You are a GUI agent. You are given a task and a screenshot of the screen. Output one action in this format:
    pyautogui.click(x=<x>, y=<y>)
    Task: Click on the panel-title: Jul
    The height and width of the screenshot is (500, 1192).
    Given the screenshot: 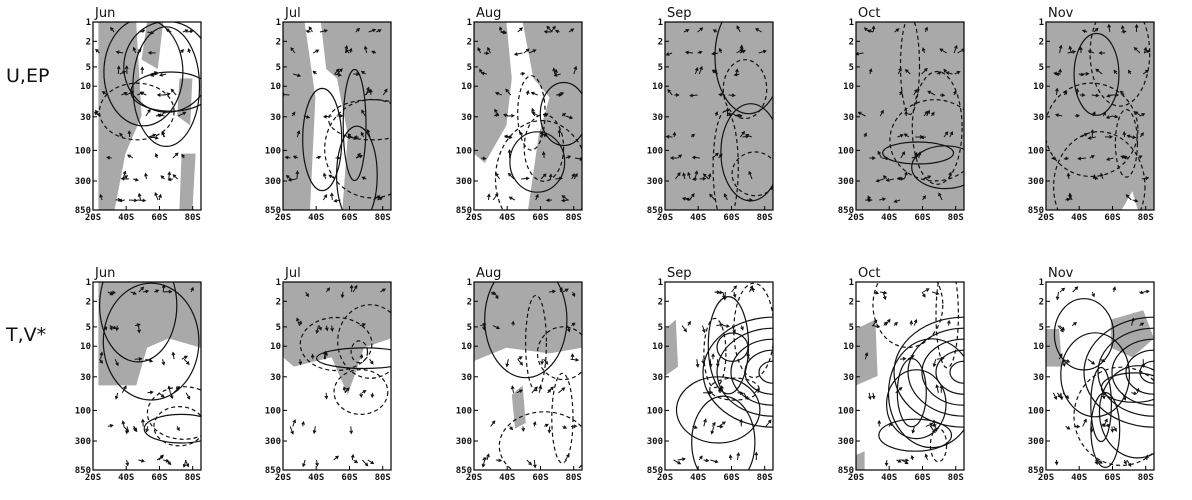 What is the action you would take?
    pyautogui.click(x=292, y=273)
    